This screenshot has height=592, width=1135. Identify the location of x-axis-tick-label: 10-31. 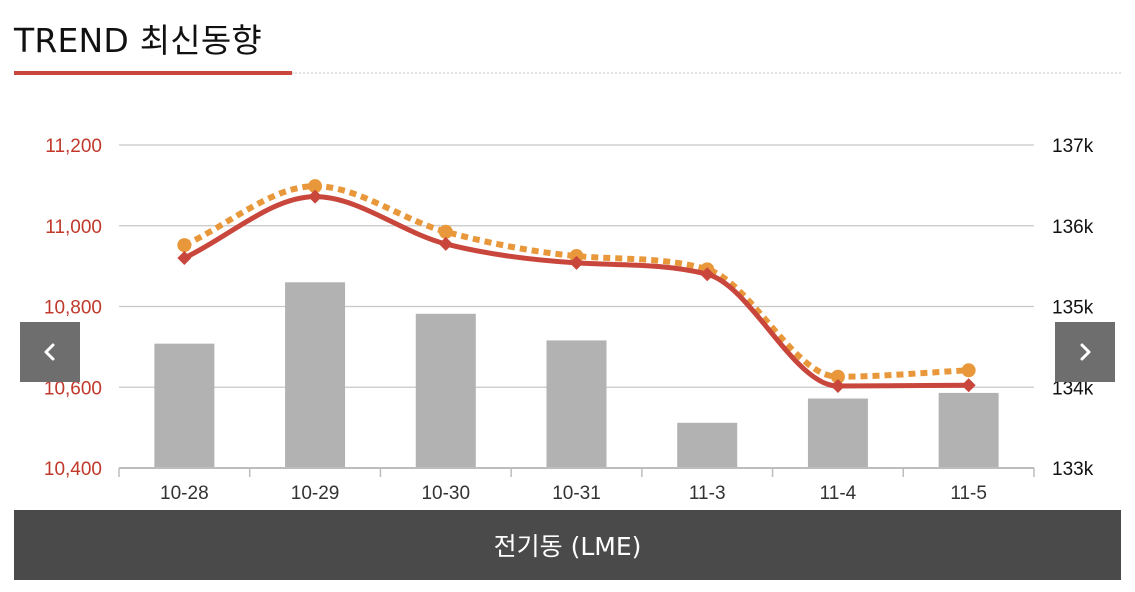
(576, 493).